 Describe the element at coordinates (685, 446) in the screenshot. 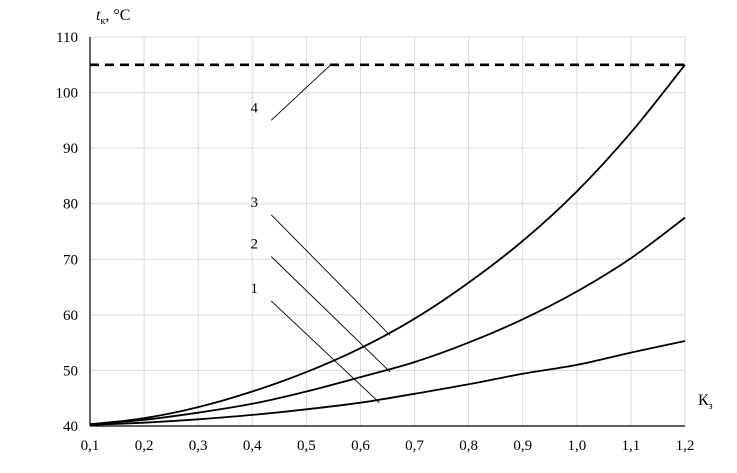

I see `x-tick-label: 1,2` at that location.